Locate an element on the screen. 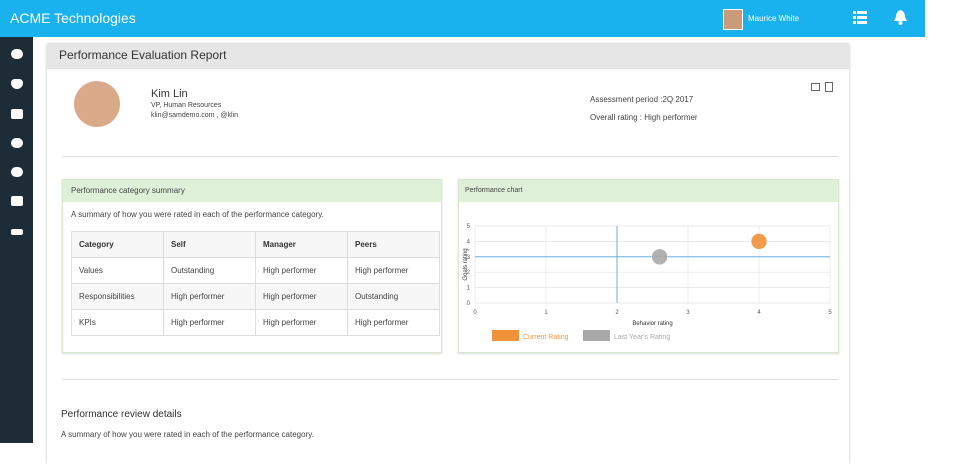 The width and height of the screenshot is (960, 464). x-tick-label: 0 is located at coordinates (475, 313).